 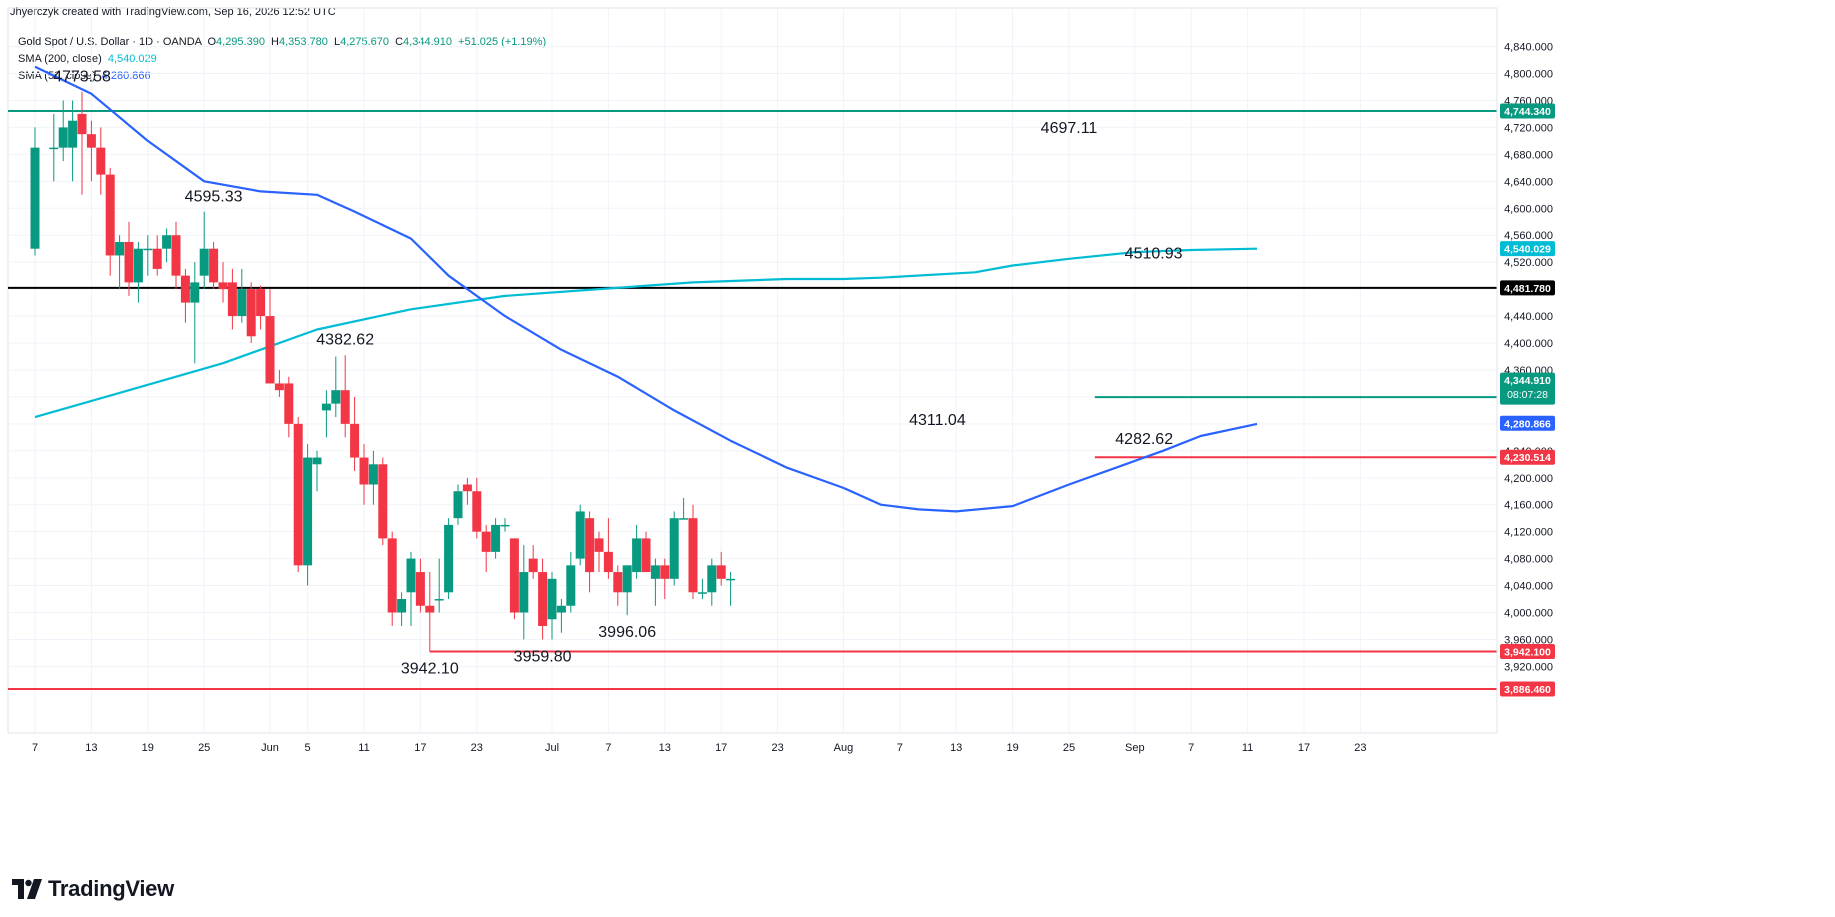 I want to click on price-tag: 3,942.100, so click(x=1527, y=652).